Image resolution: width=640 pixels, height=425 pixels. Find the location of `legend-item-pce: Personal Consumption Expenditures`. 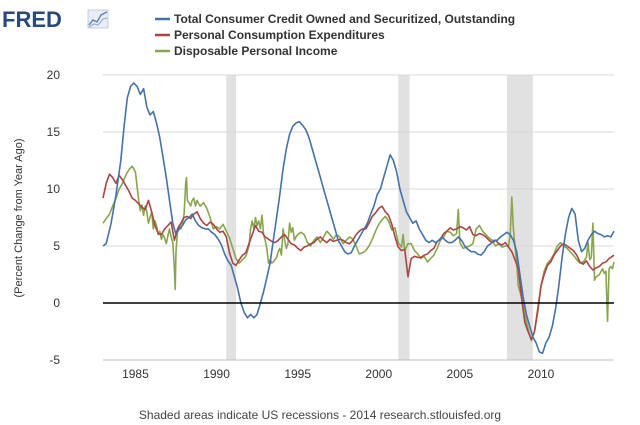

legend-item-pce: Personal Consumption Expenditures is located at coordinates (270, 35).